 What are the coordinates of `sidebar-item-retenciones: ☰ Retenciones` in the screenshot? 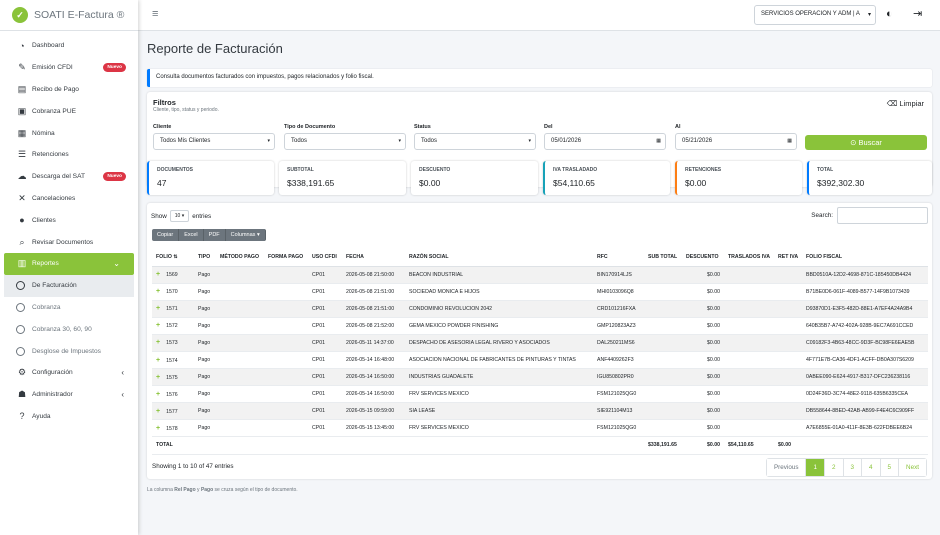 It's located at (69, 155).